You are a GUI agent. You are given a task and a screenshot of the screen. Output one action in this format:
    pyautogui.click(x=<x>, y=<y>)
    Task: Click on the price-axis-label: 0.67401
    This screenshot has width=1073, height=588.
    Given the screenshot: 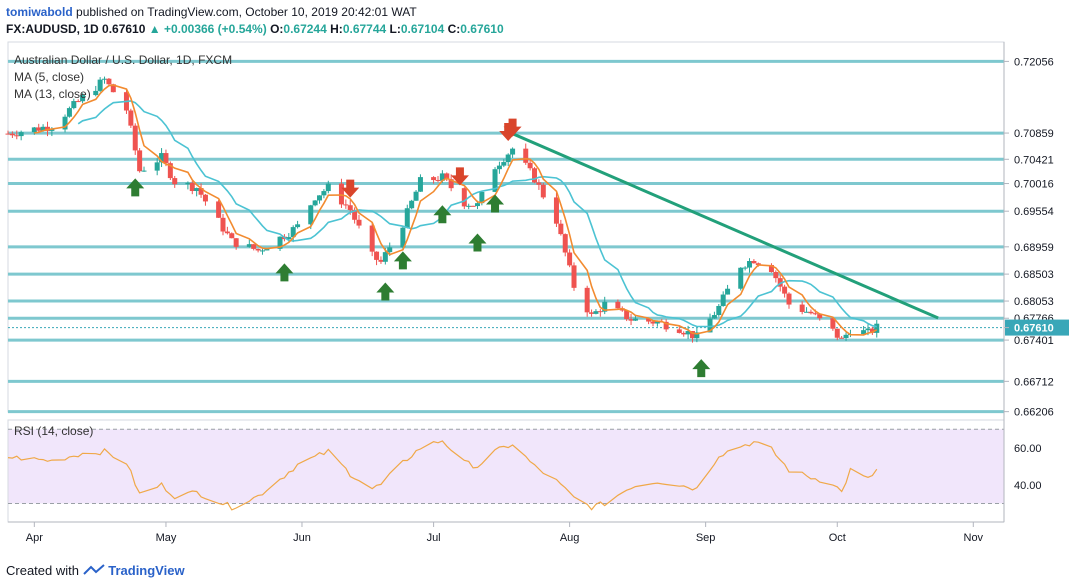 What is the action you would take?
    pyautogui.click(x=1034, y=341)
    